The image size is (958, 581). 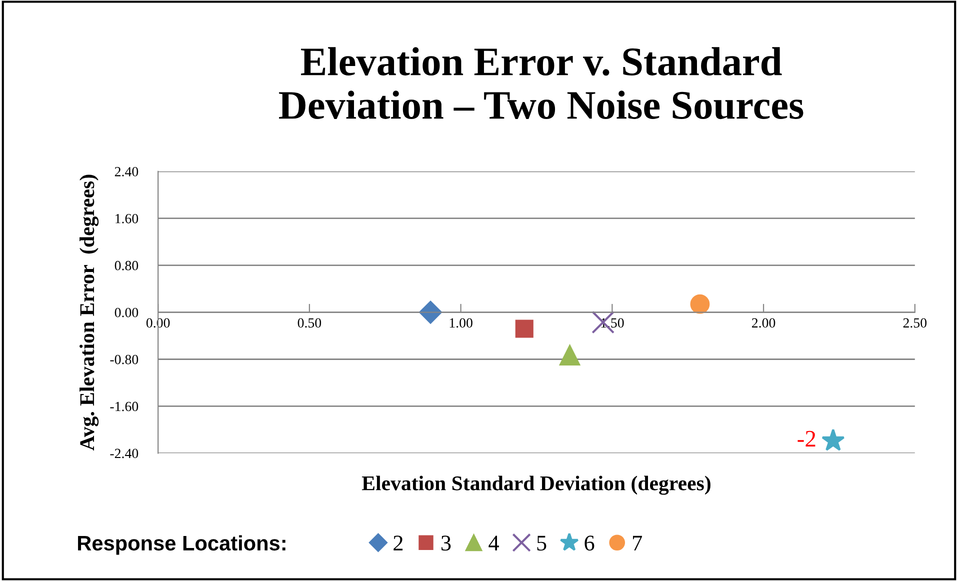 I want to click on legend-label: 2, so click(x=398, y=543).